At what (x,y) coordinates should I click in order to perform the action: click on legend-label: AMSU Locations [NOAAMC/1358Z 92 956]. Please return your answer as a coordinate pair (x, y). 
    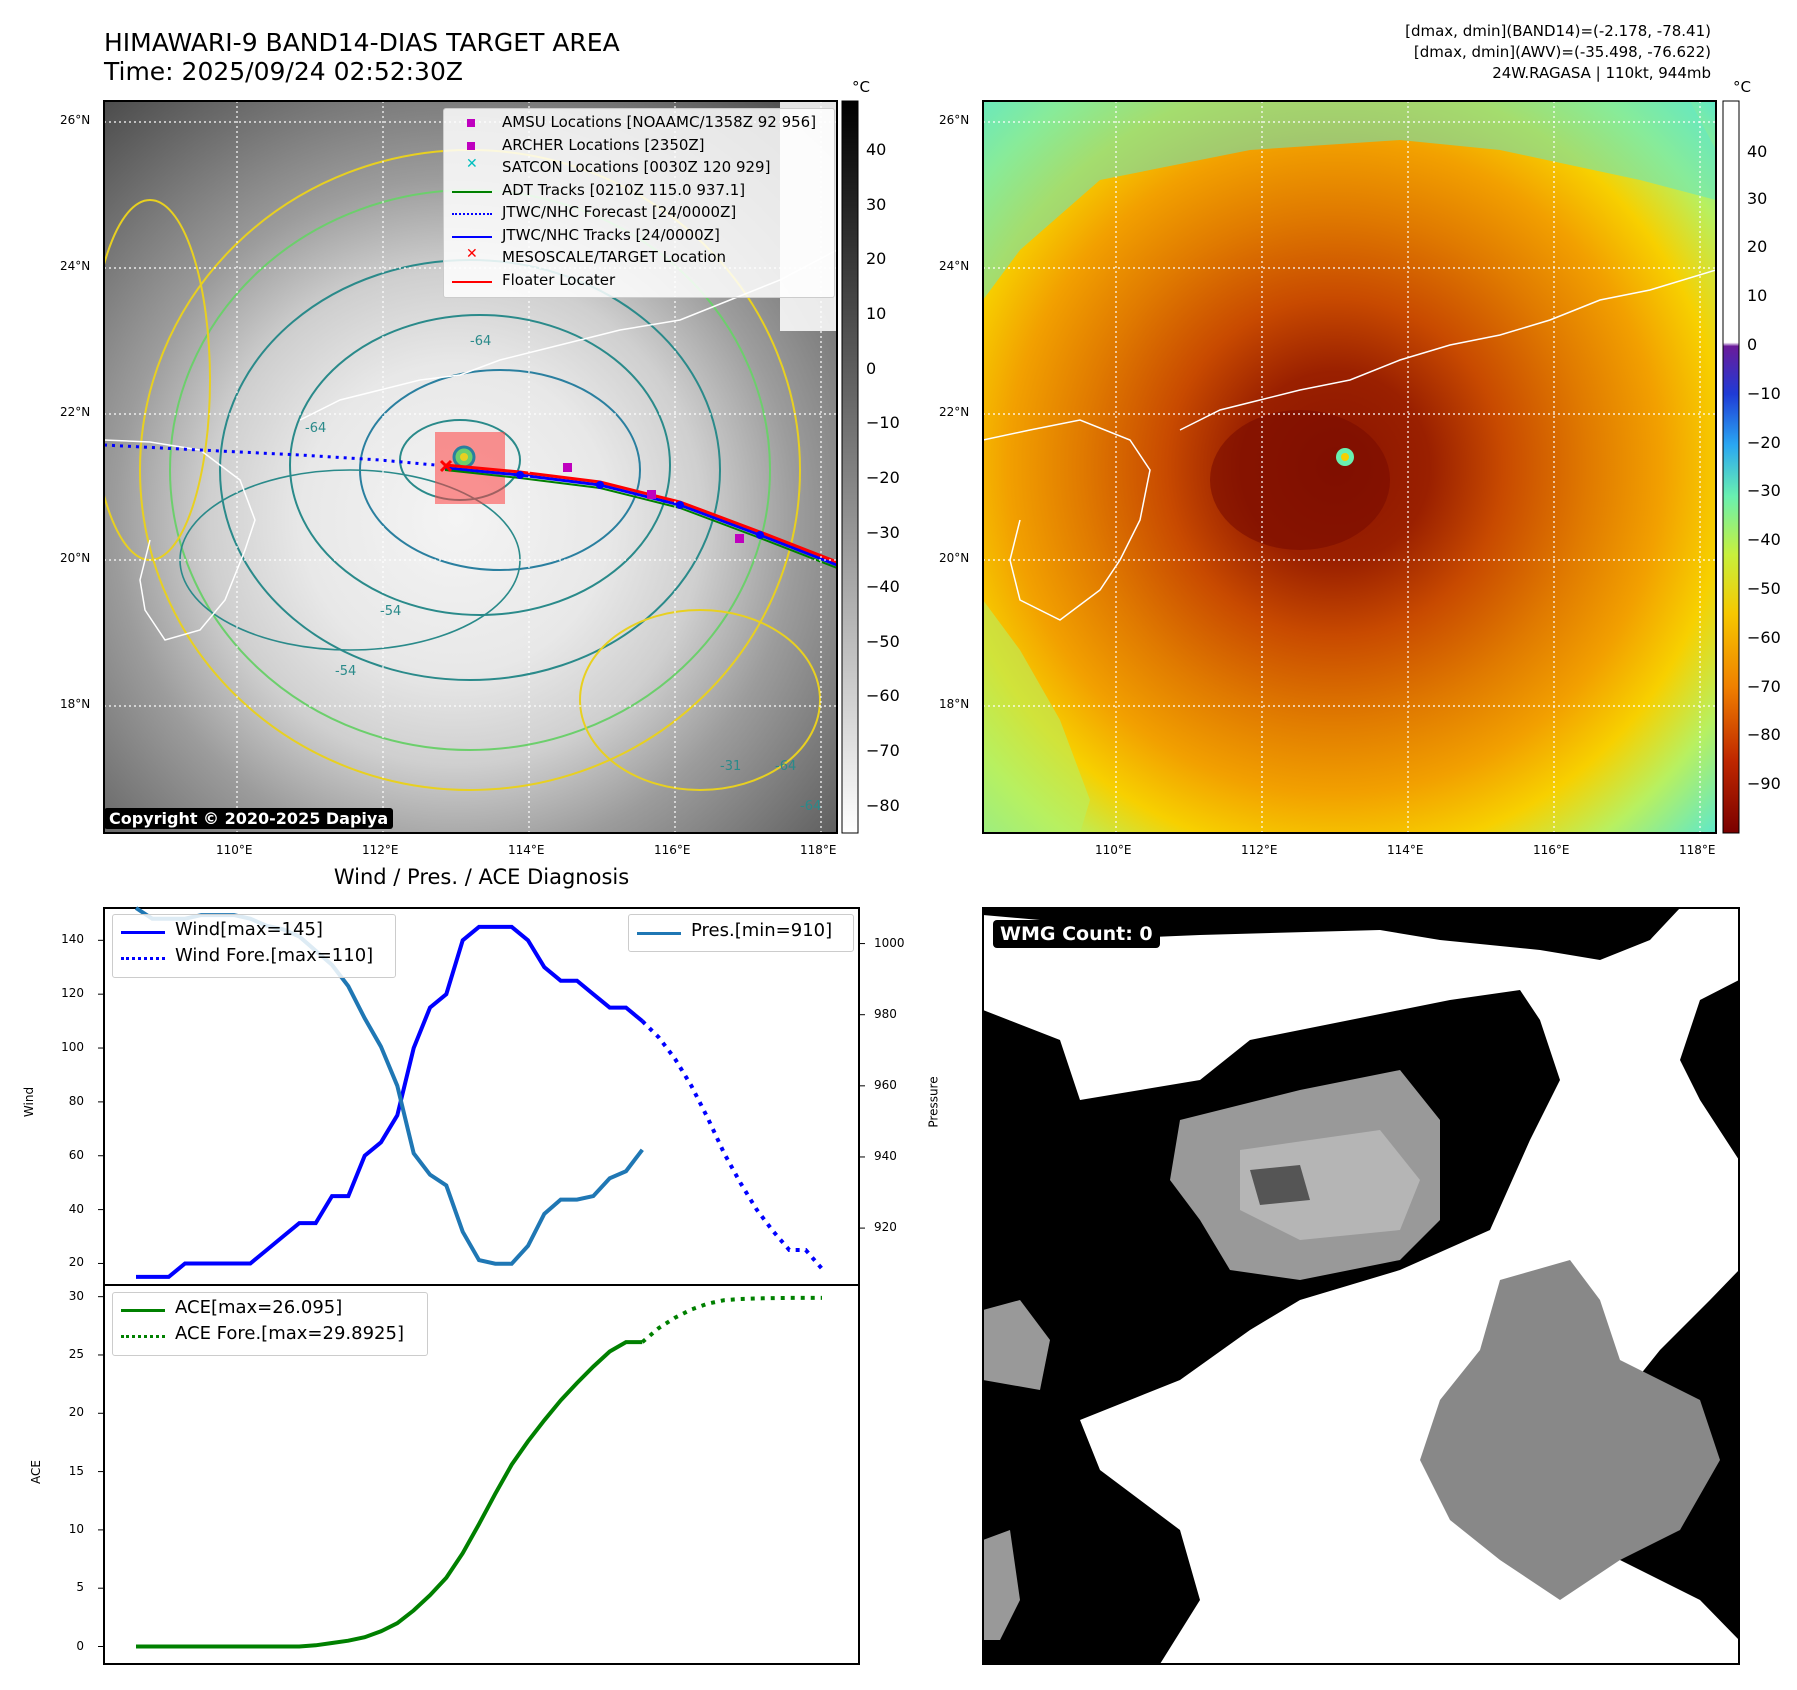
    Looking at the image, I should click on (659, 122).